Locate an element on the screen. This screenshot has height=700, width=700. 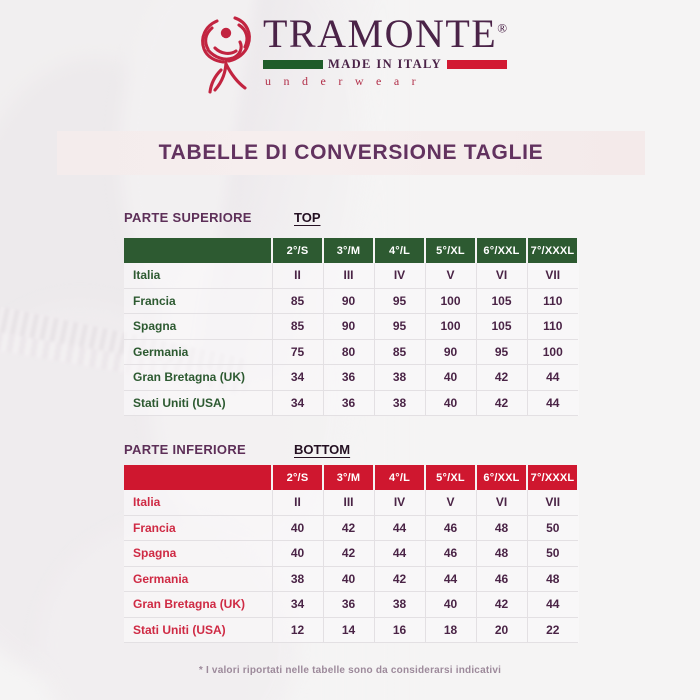
made-in-italy-label: MADE IN ITALY is located at coordinates (385, 63).